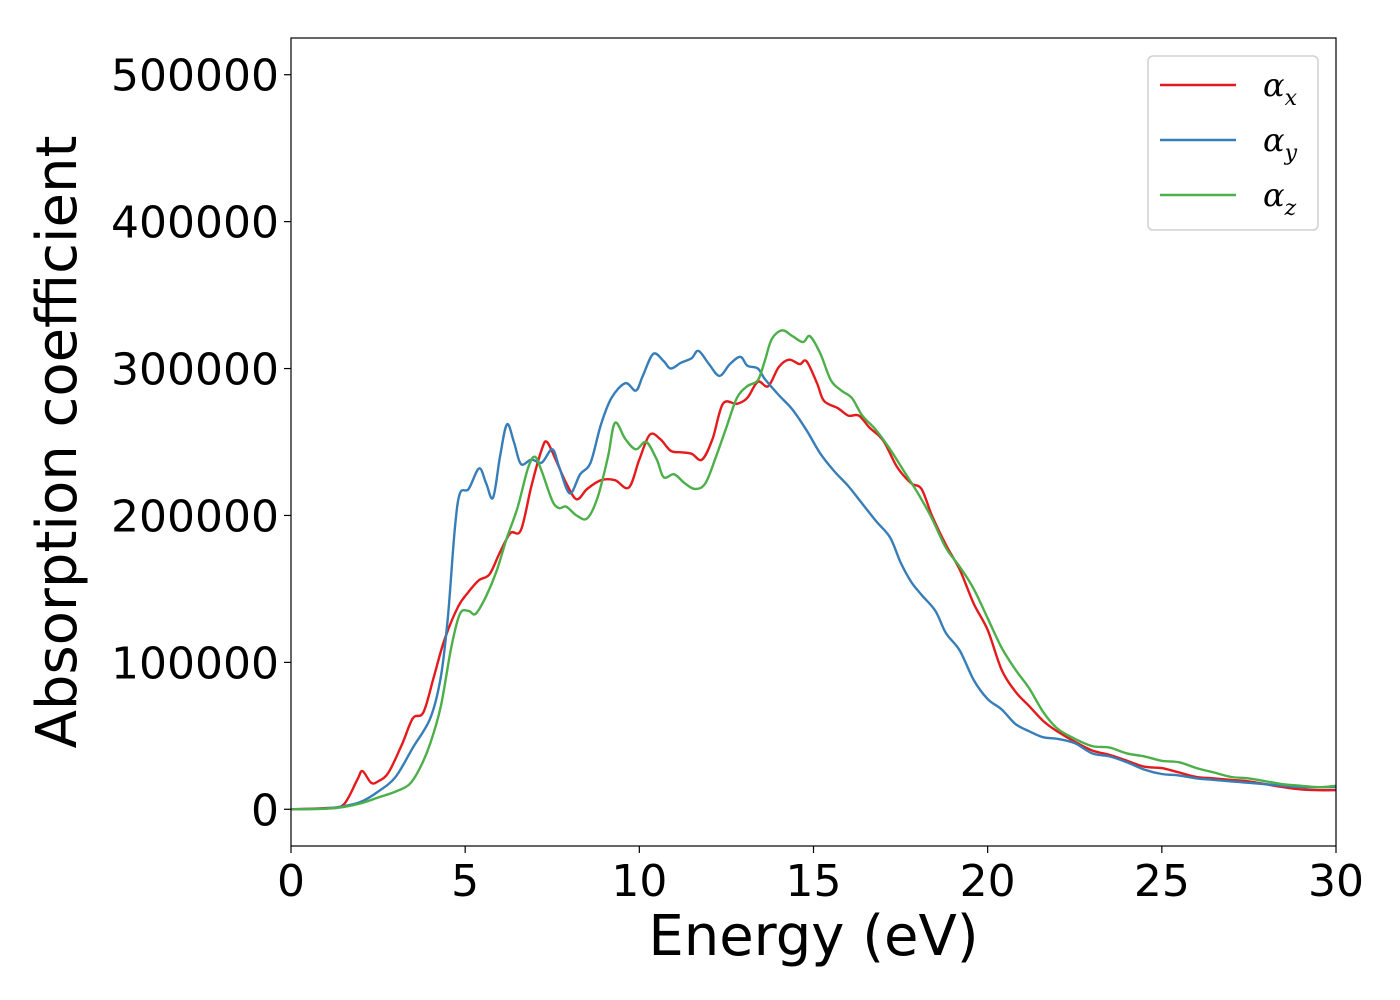  What do you see at coordinates (1280, 143) in the screenshot?
I see `legend-label-y: αy` at bounding box center [1280, 143].